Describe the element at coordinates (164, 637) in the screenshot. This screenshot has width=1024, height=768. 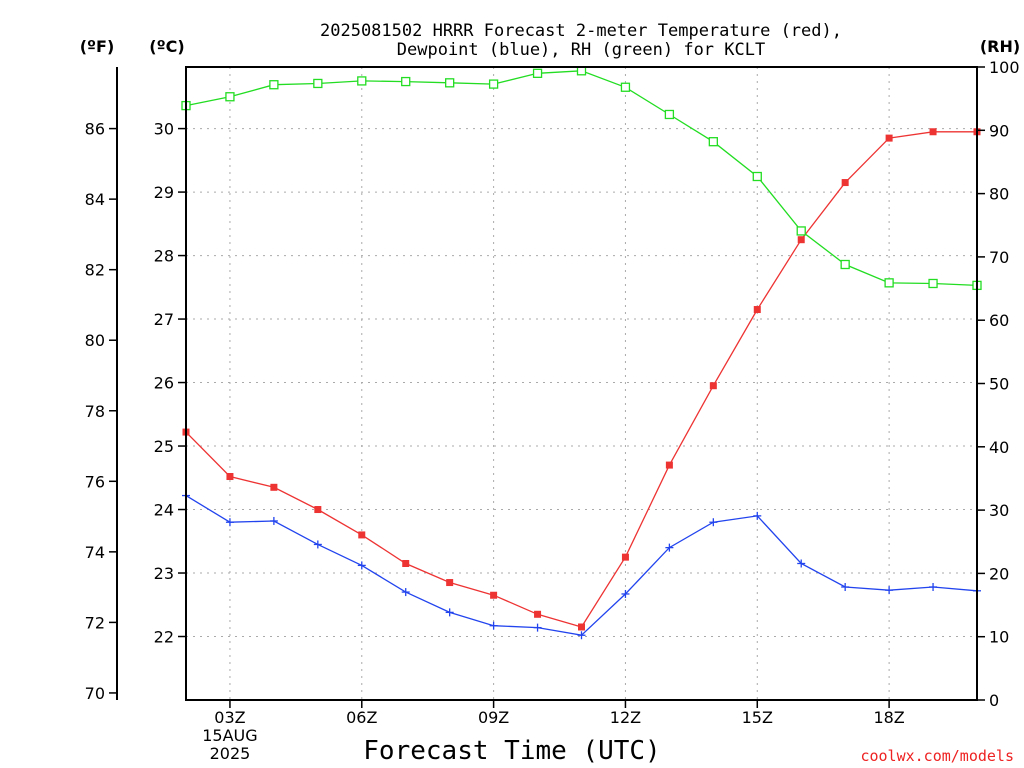
I see `celsius-tick-label: 22` at that location.